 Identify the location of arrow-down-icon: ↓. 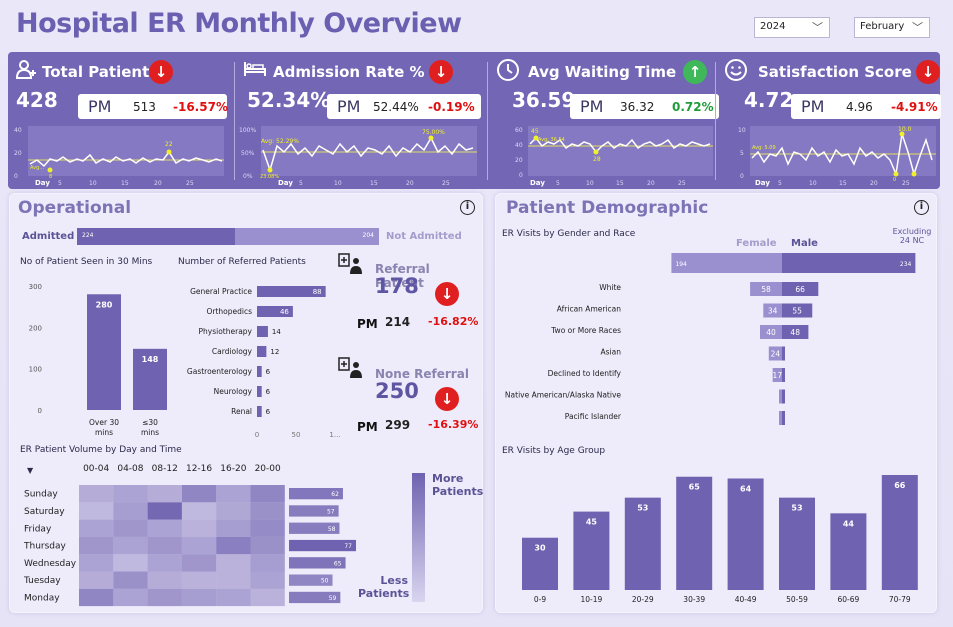
(928, 72).